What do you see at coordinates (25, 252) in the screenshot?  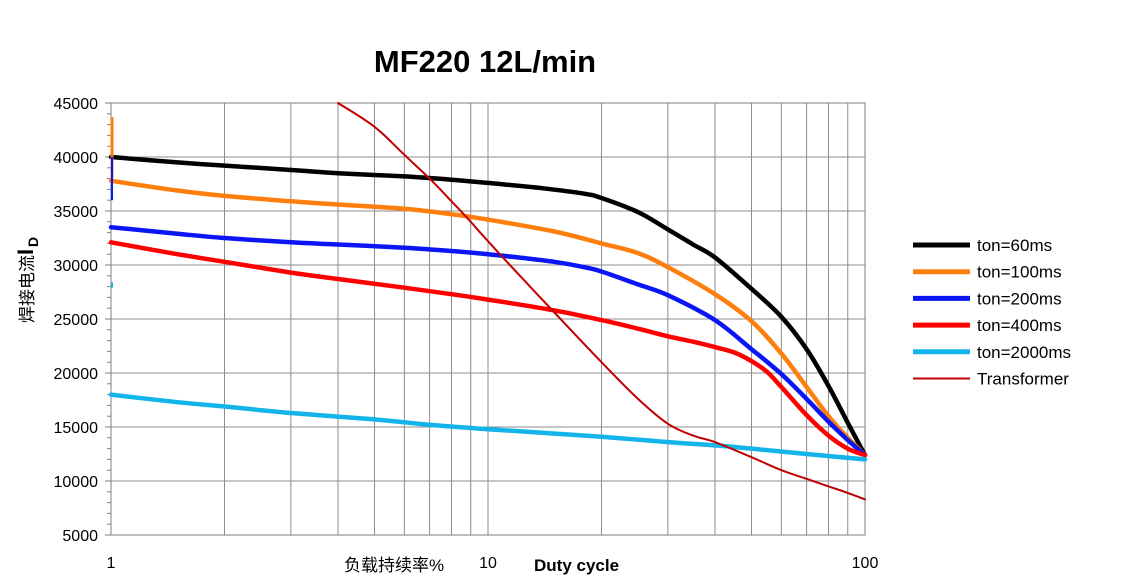 I see `y-axis-label-symbol: I` at bounding box center [25, 252].